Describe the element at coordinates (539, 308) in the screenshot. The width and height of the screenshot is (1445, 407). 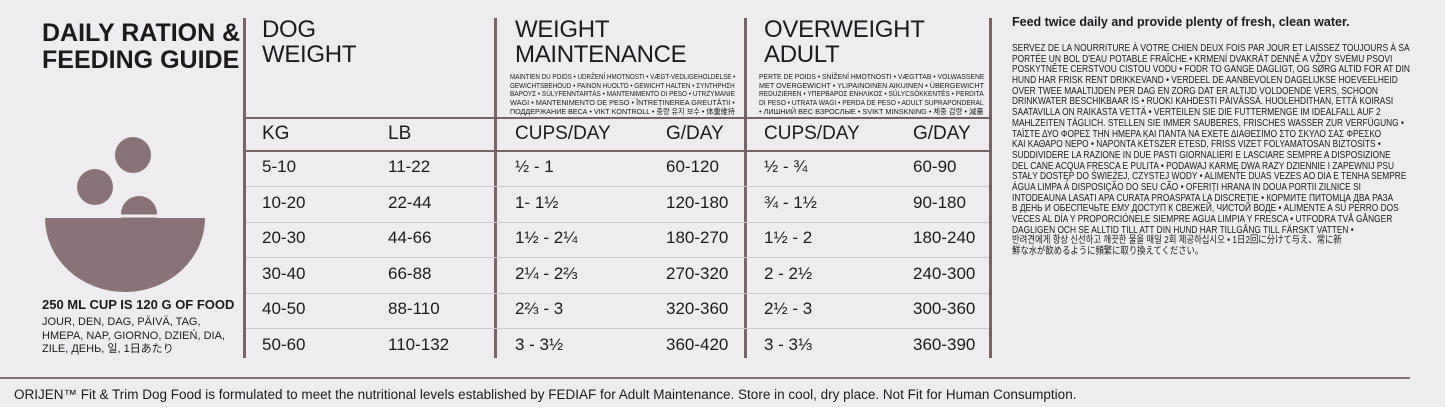
I see `table-cell: 2⅔ - 3` at that location.